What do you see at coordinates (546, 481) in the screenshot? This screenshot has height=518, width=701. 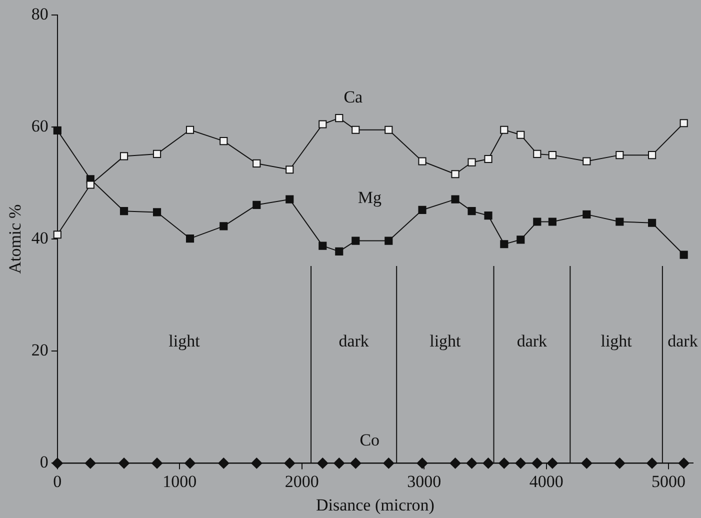 I see `x-tick-label: 4000` at bounding box center [546, 481].